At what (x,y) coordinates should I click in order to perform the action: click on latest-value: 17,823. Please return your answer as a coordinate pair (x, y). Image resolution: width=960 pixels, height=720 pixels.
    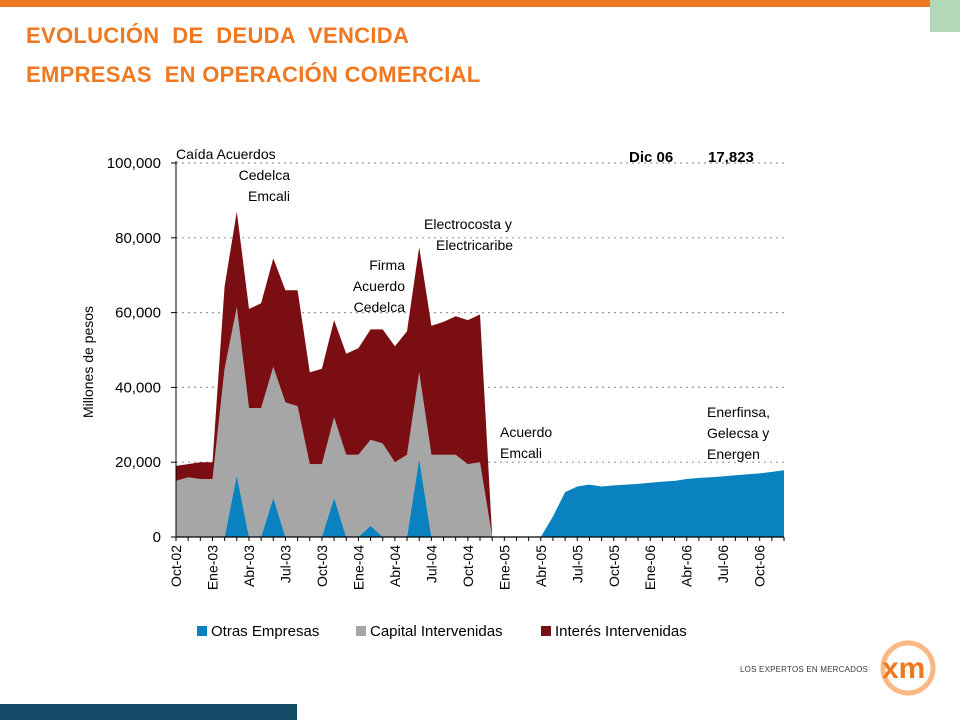
    Looking at the image, I should click on (731, 157).